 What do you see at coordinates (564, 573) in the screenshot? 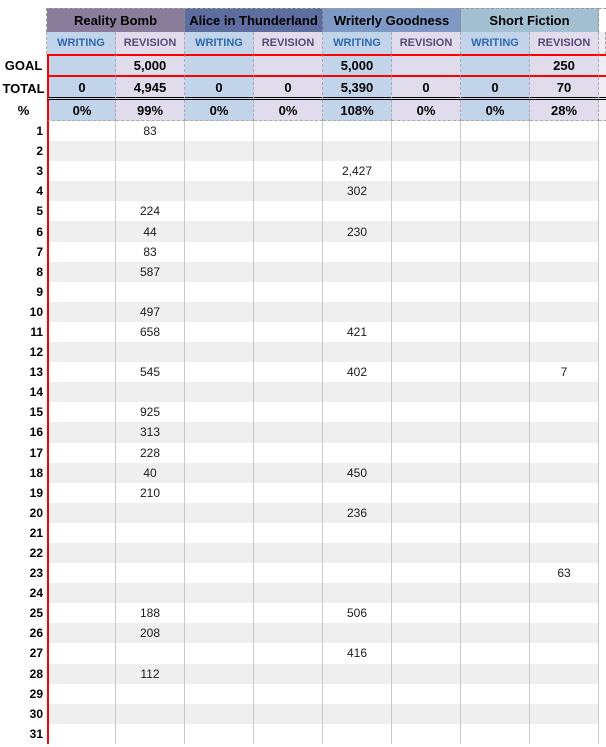
I see `day-cell: 63` at bounding box center [564, 573].